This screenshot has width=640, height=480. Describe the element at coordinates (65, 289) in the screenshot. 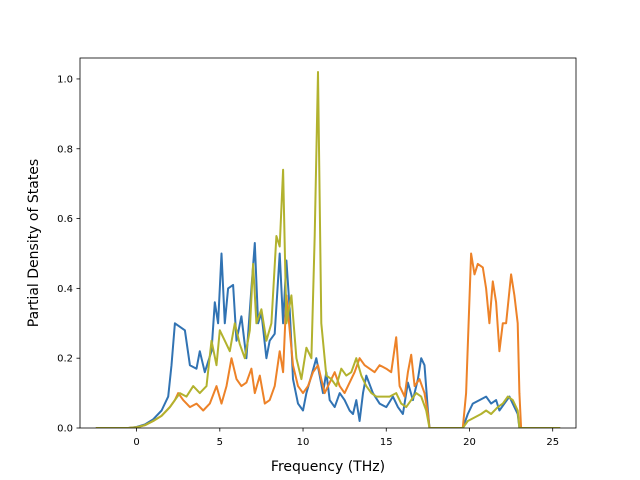

I see `y-tick-label: 0.4` at that location.